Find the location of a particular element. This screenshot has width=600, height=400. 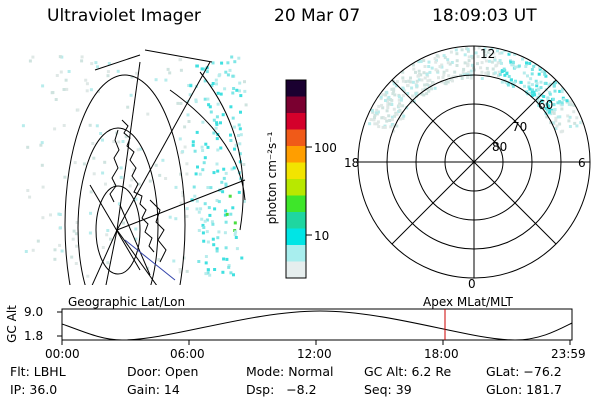

timeline-right-label: Apex MLat/MLT is located at coordinates (468, 302).